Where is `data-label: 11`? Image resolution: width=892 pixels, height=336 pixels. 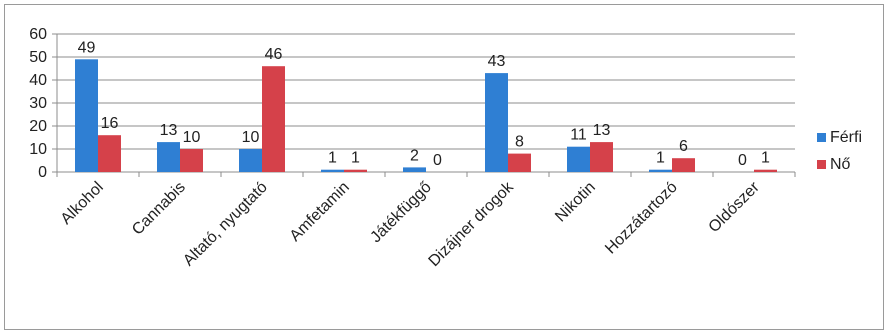
data-label: 11 is located at coordinates (578, 135).